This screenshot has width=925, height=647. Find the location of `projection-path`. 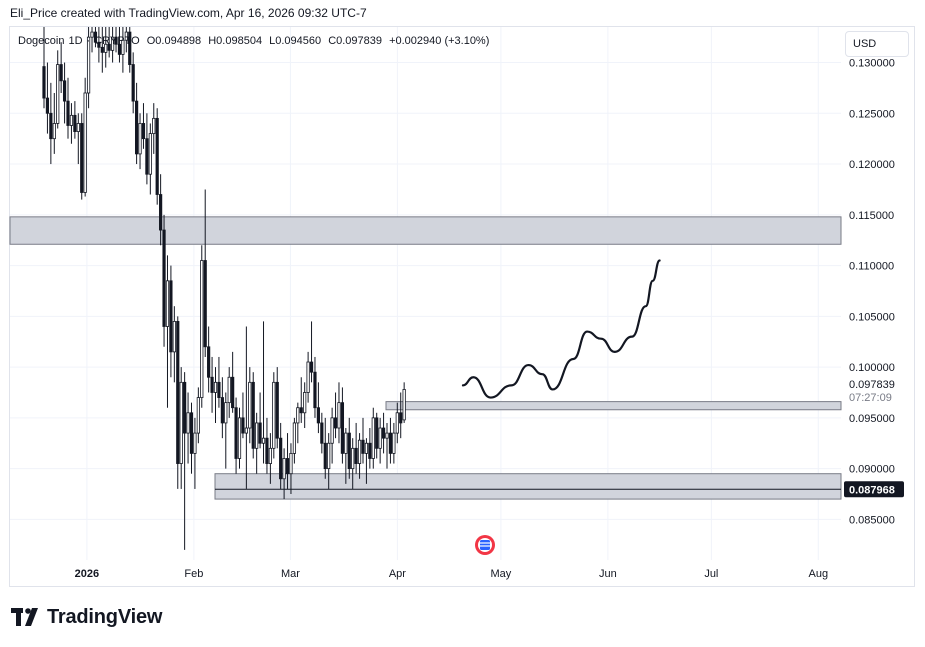

projection-path is located at coordinates (561, 329).